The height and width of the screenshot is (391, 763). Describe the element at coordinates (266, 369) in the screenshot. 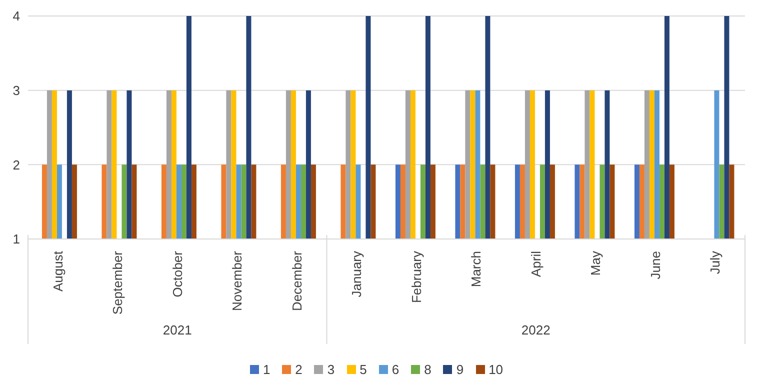

I see `legend-label: 1` at that location.